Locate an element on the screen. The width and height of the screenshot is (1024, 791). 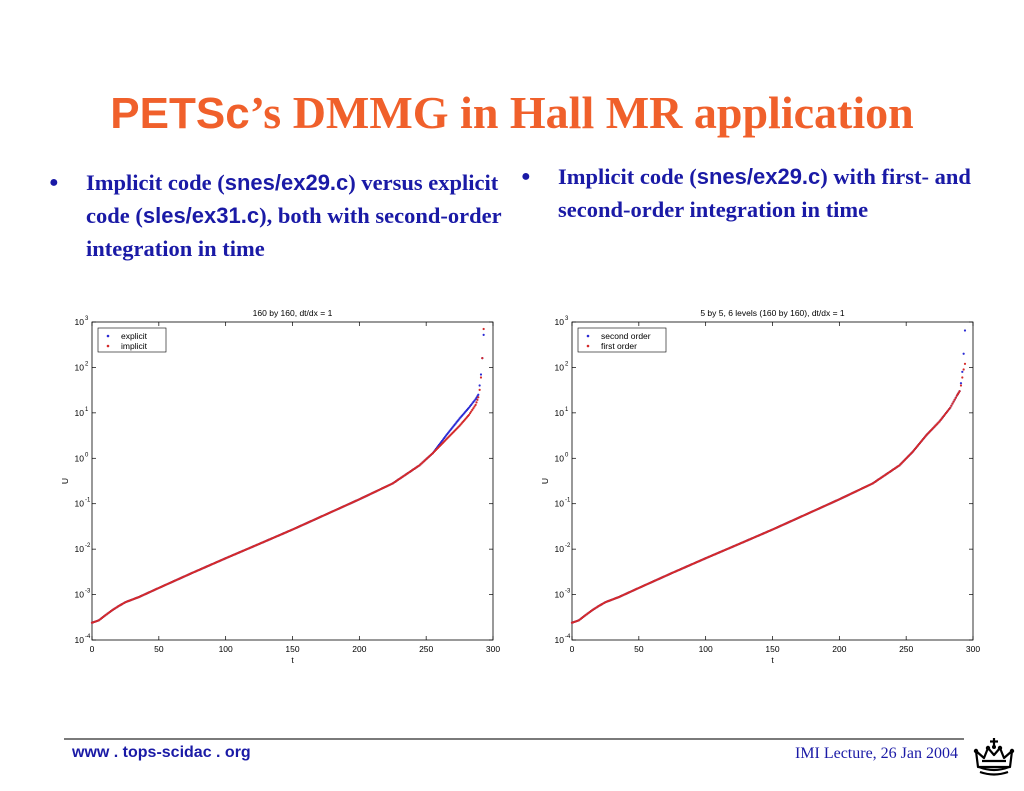
chart0-xtick-label: 200 is located at coordinates (359, 649).